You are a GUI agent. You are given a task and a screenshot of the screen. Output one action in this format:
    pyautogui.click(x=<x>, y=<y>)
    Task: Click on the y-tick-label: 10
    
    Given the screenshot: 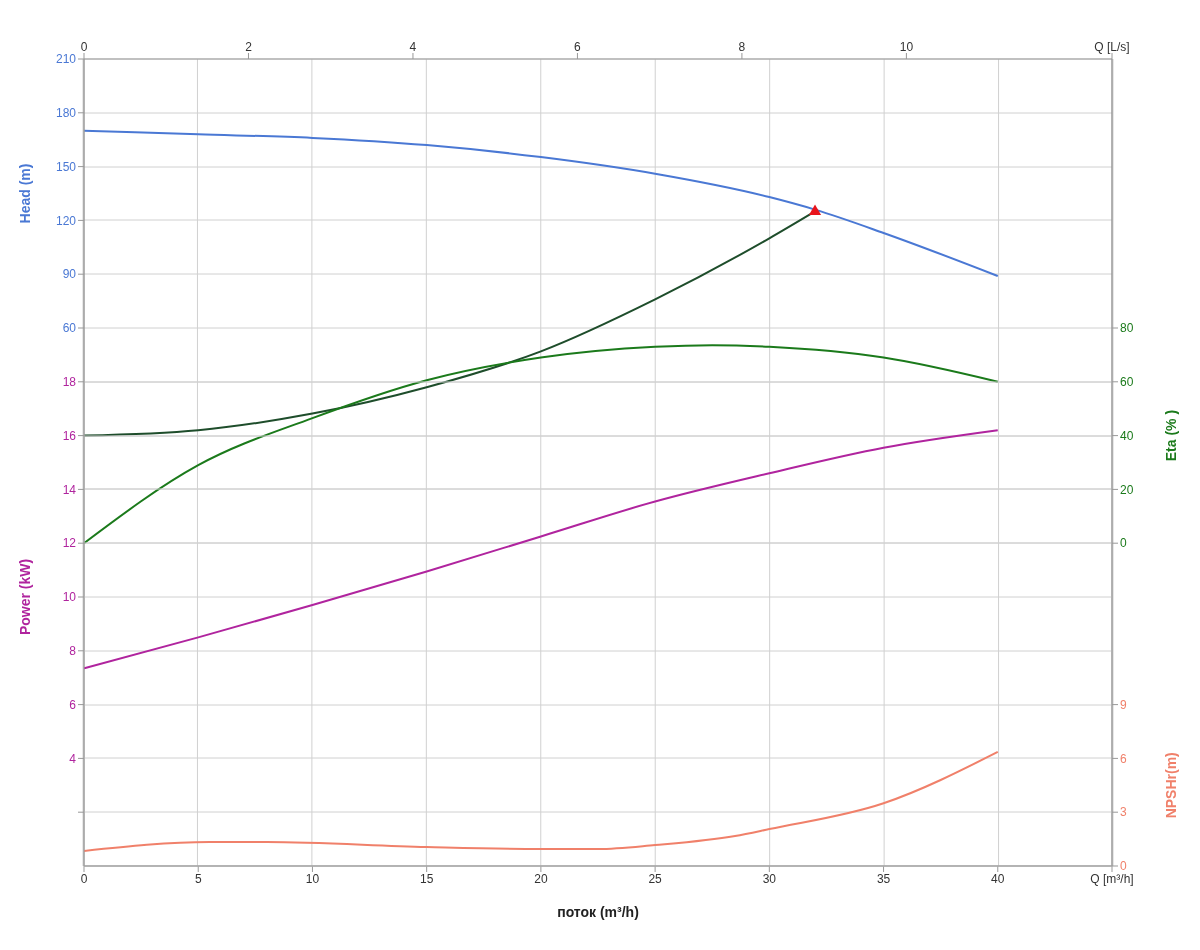 What is the action you would take?
    pyautogui.click(x=69, y=597)
    